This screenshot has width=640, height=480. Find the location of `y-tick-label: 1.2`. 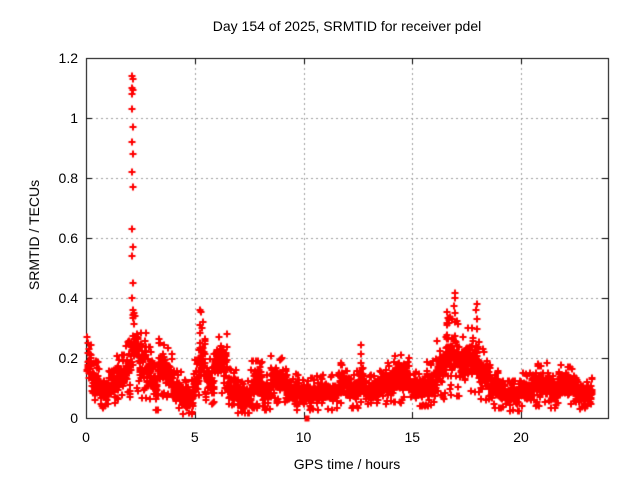

y-tick-label: 1.2 is located at coordinates (68, 58).